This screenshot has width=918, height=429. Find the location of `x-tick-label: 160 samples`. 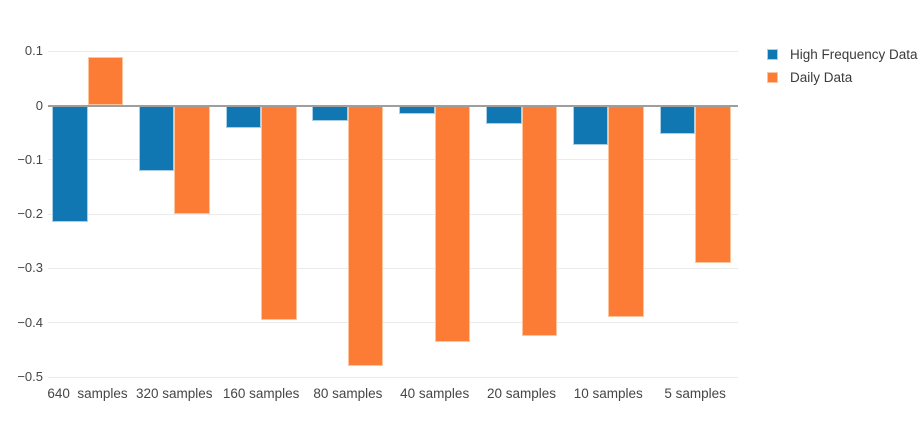

x-tick-label: 160 samples is located at coordinates (261, 393).